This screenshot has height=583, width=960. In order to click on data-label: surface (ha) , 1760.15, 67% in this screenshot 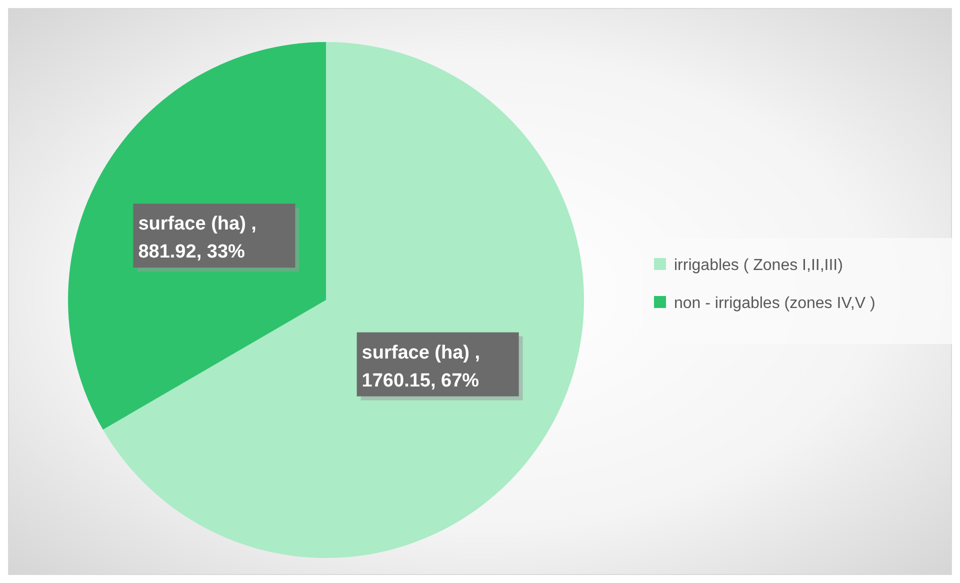, I will do `click(421, 367)`.